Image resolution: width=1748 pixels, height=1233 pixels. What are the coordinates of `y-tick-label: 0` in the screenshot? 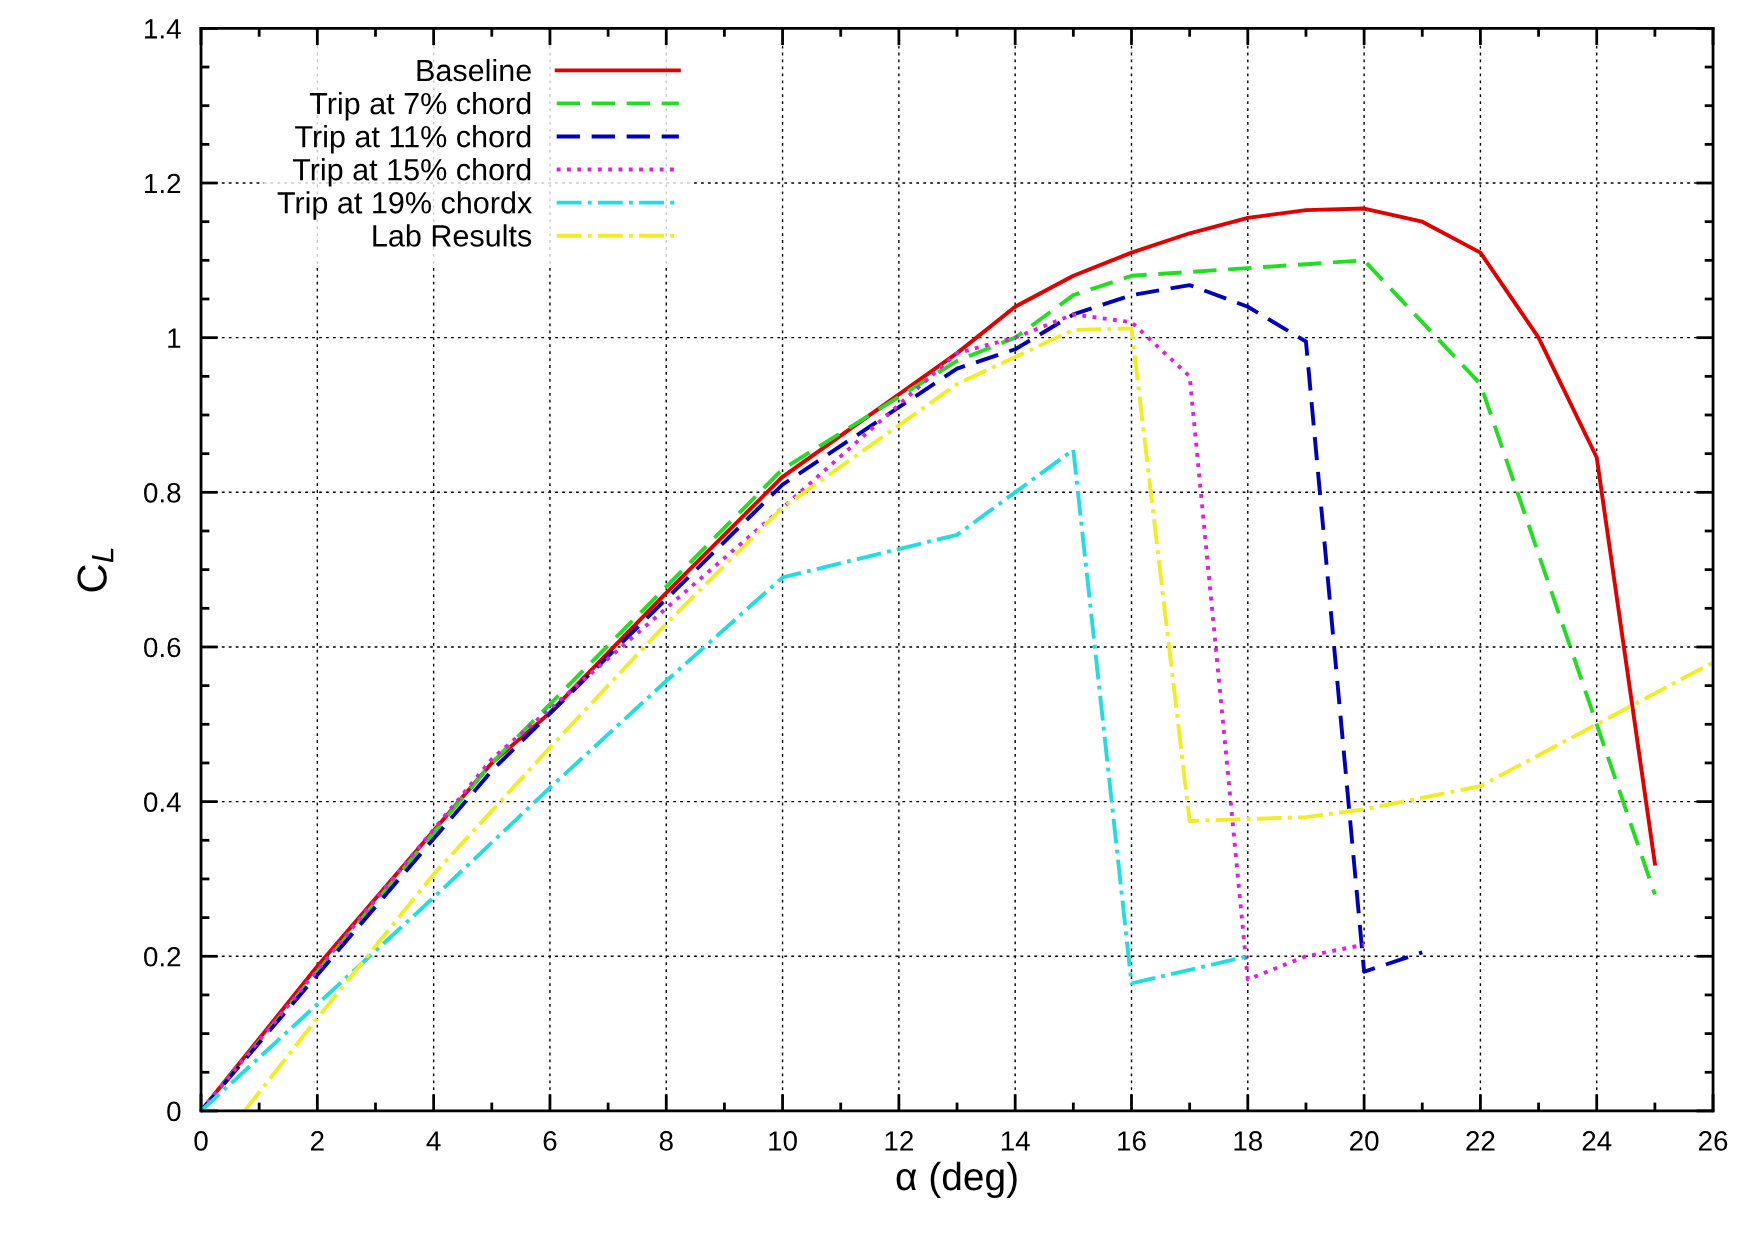 It's located at (174, 1111).